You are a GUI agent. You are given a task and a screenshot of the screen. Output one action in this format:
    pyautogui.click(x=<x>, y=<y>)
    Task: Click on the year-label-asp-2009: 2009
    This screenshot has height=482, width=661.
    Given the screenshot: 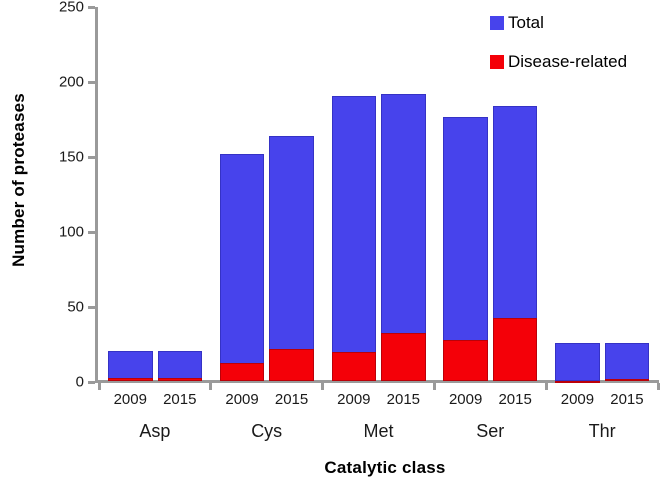 What is the action you would take?
    pyautogui.click(x=130, y=399)
    